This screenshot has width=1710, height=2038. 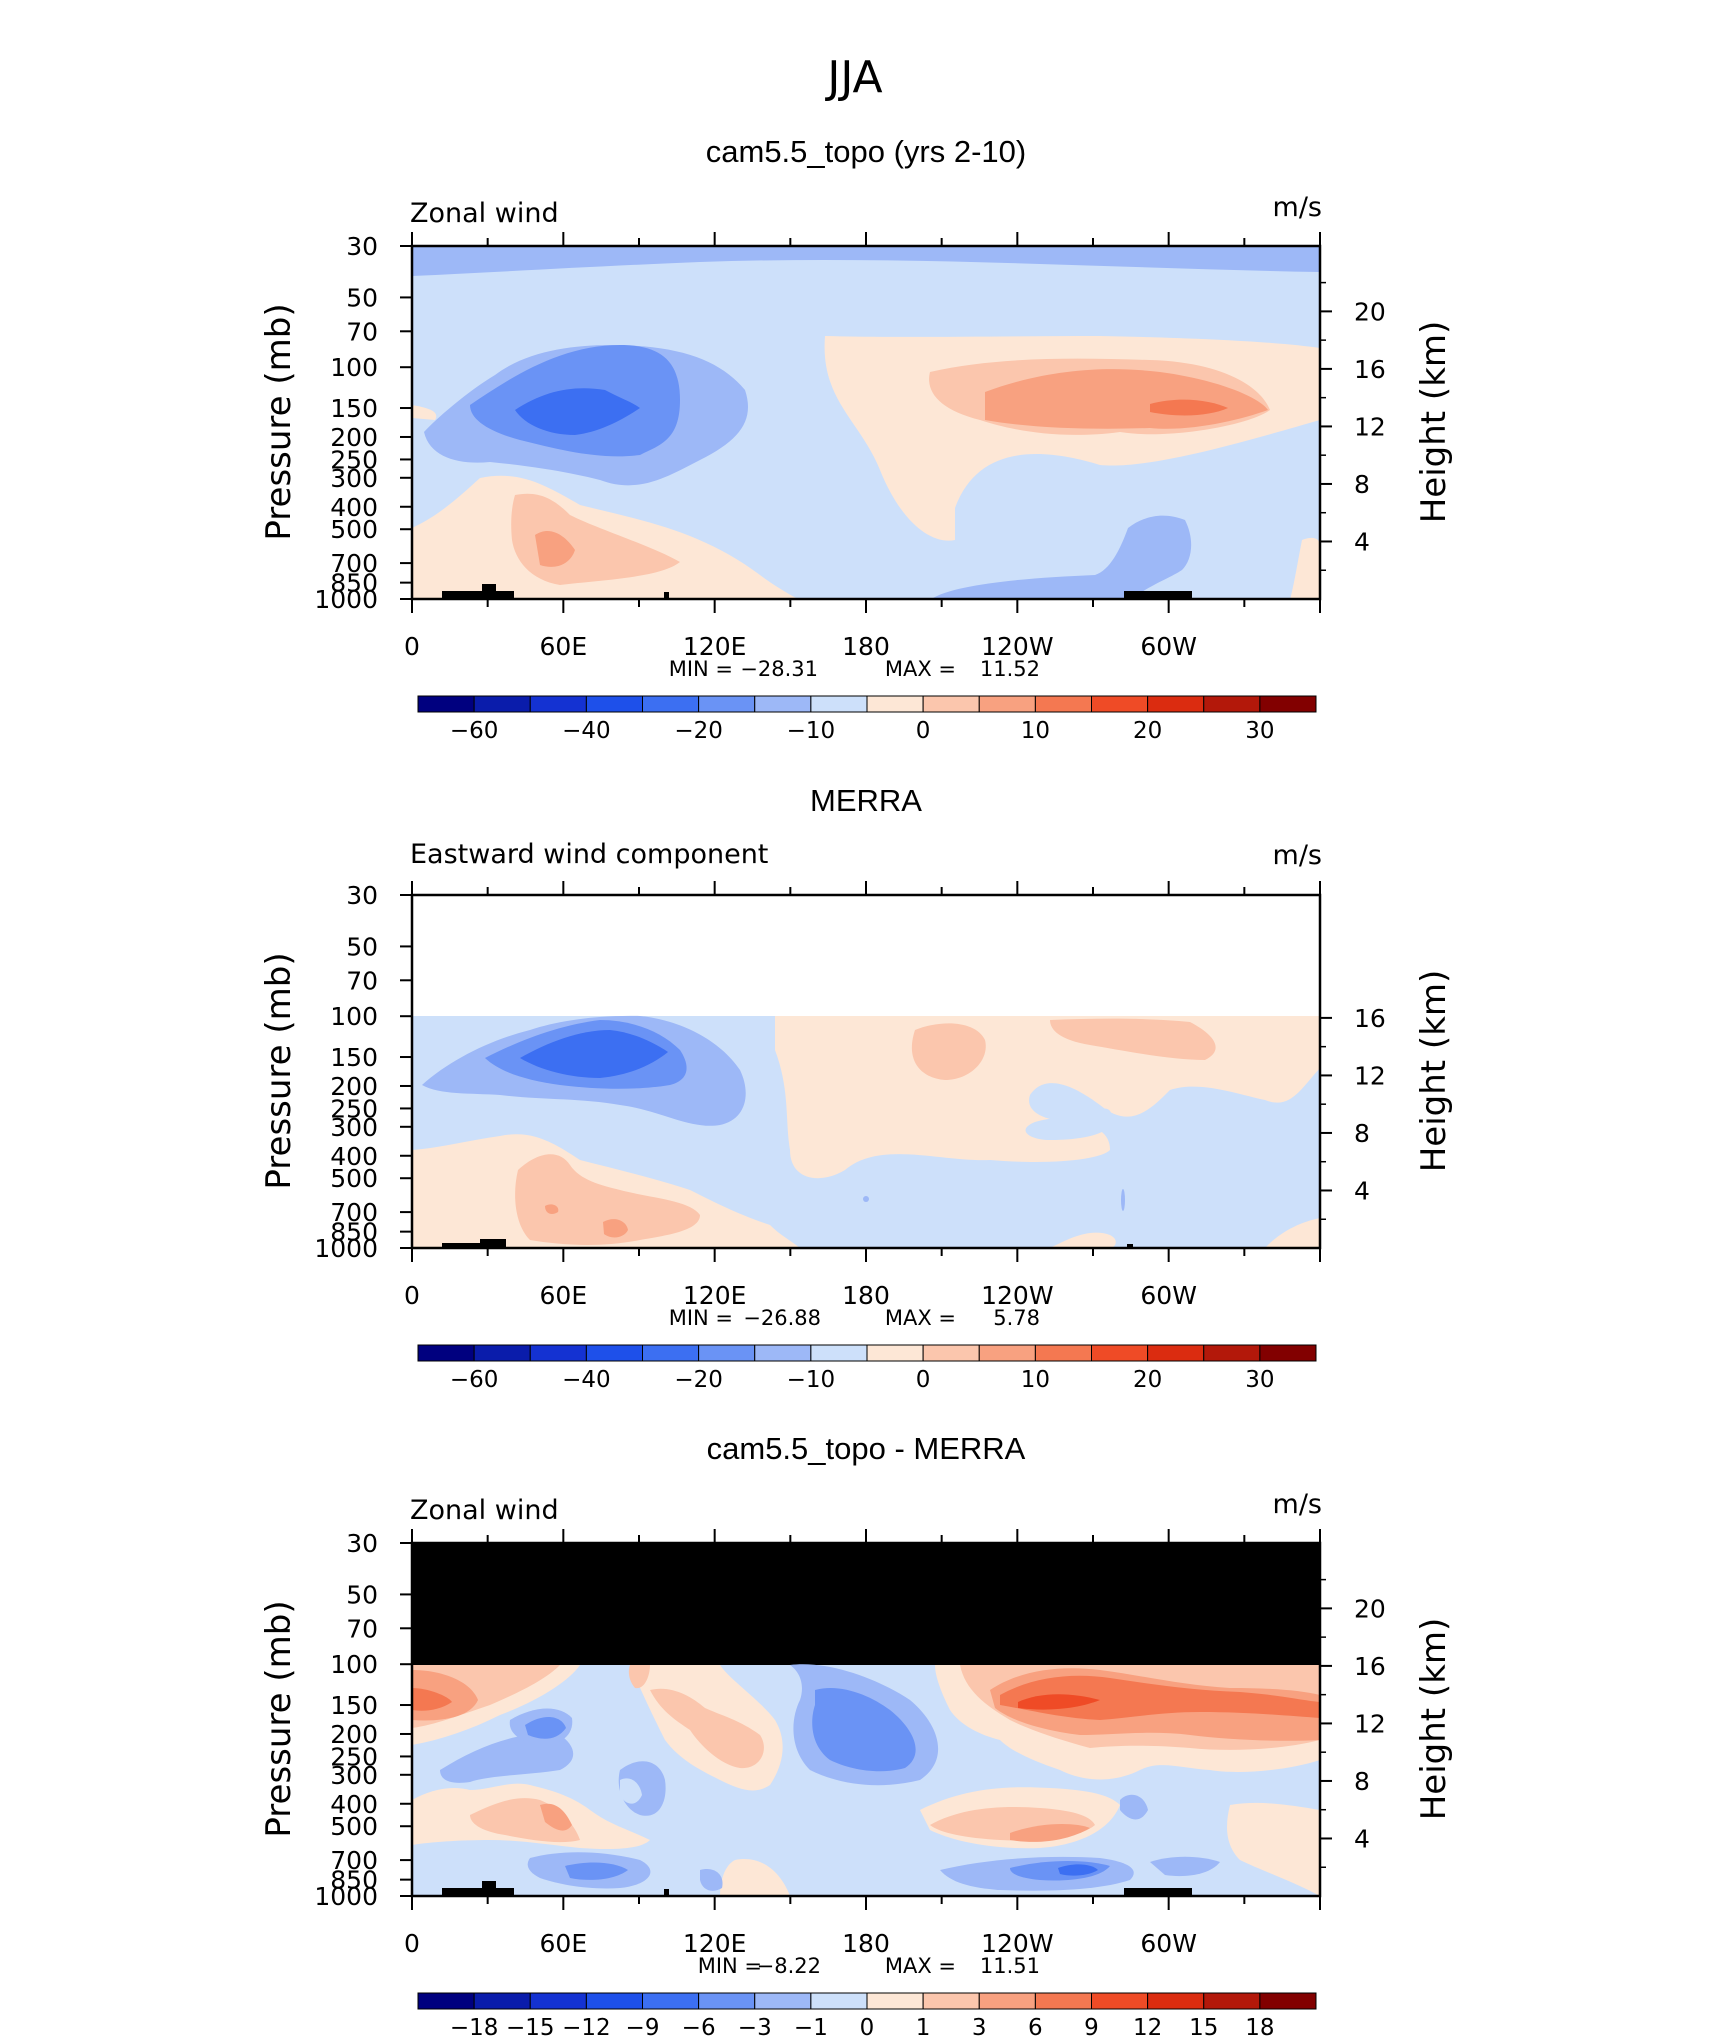 What do you see at coordinates (866, 151) in the screenshot?
I see `panel-model-title: cam5.5_topo (yrs 2-10)` at bounding box center [866, 151].